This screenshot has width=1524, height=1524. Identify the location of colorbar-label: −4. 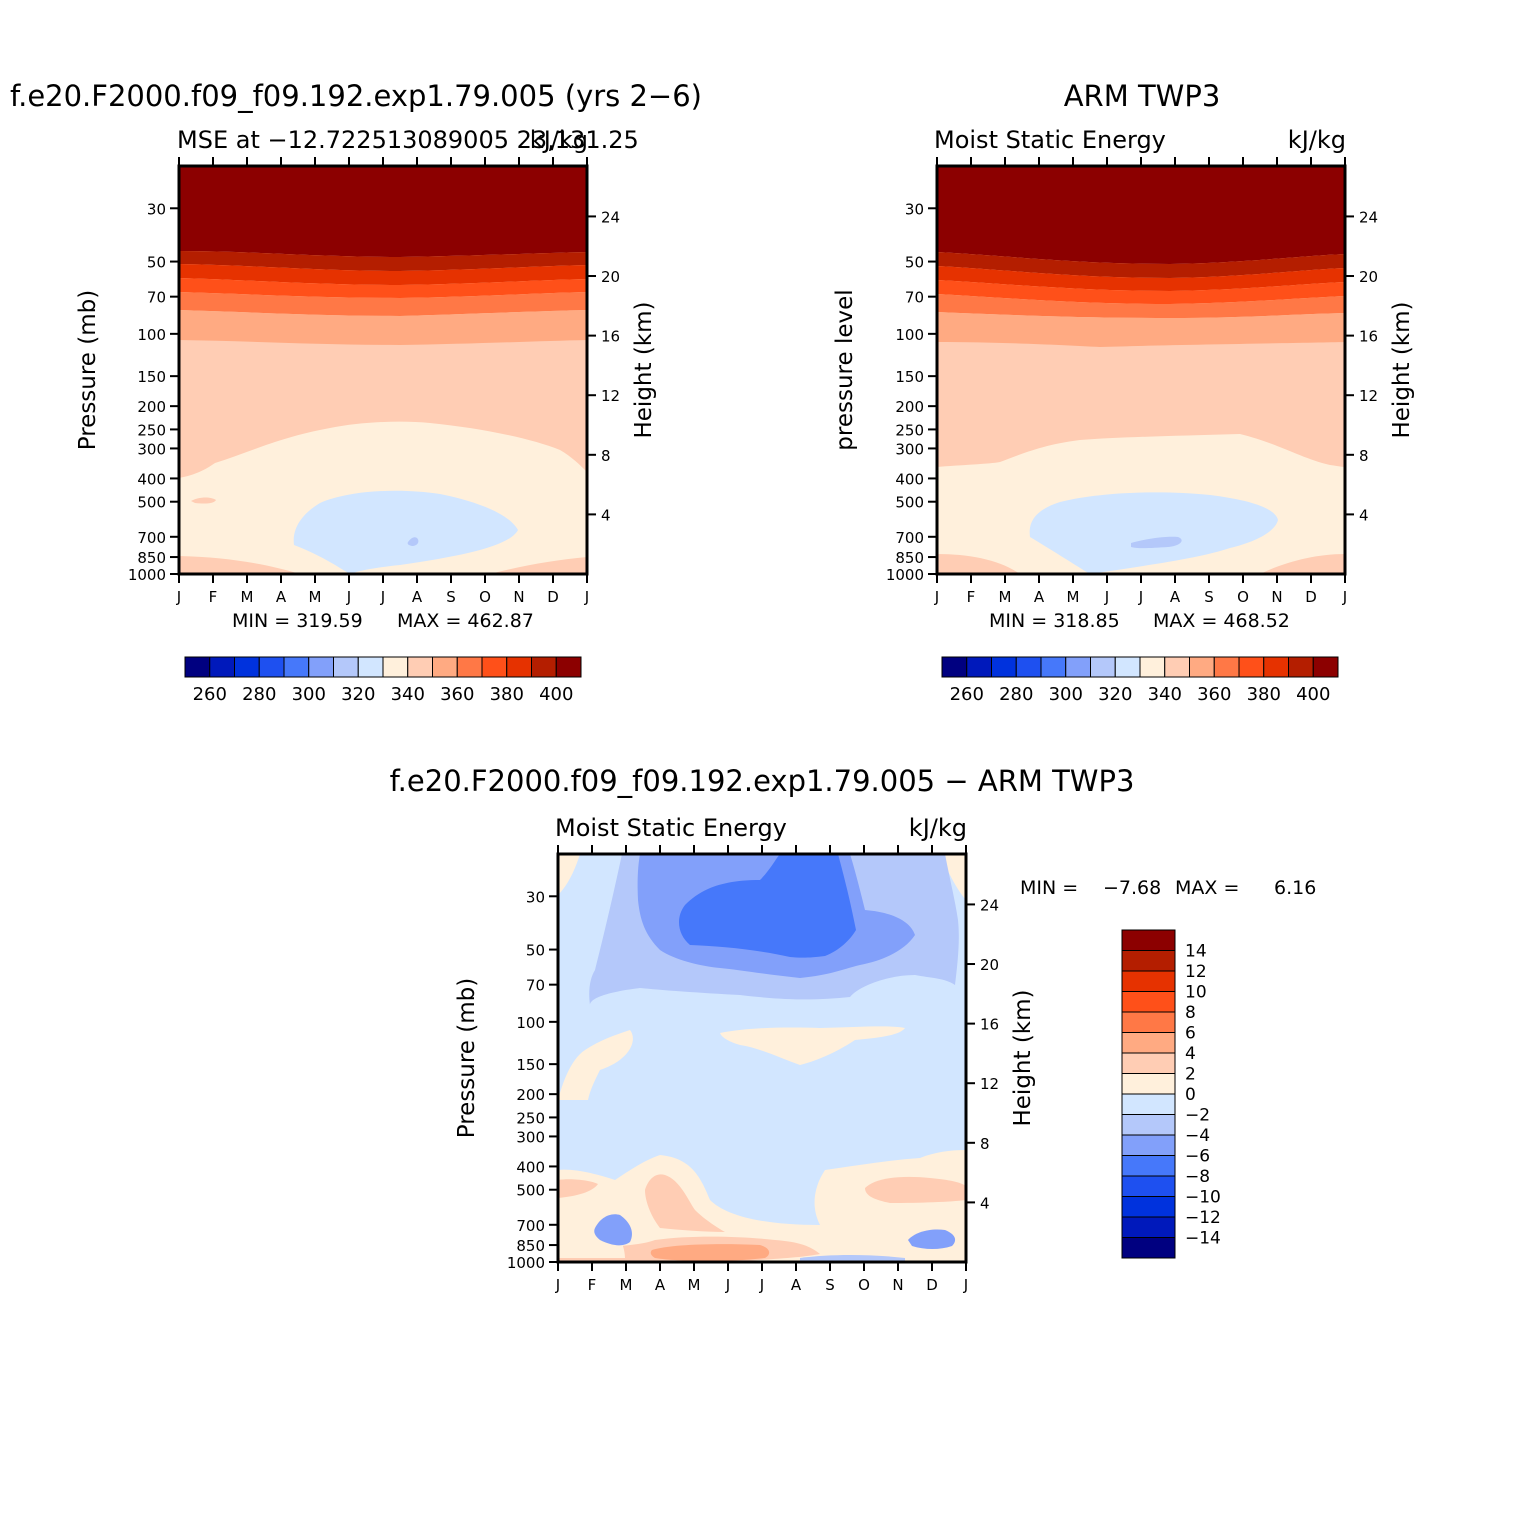
(1197, 1136).